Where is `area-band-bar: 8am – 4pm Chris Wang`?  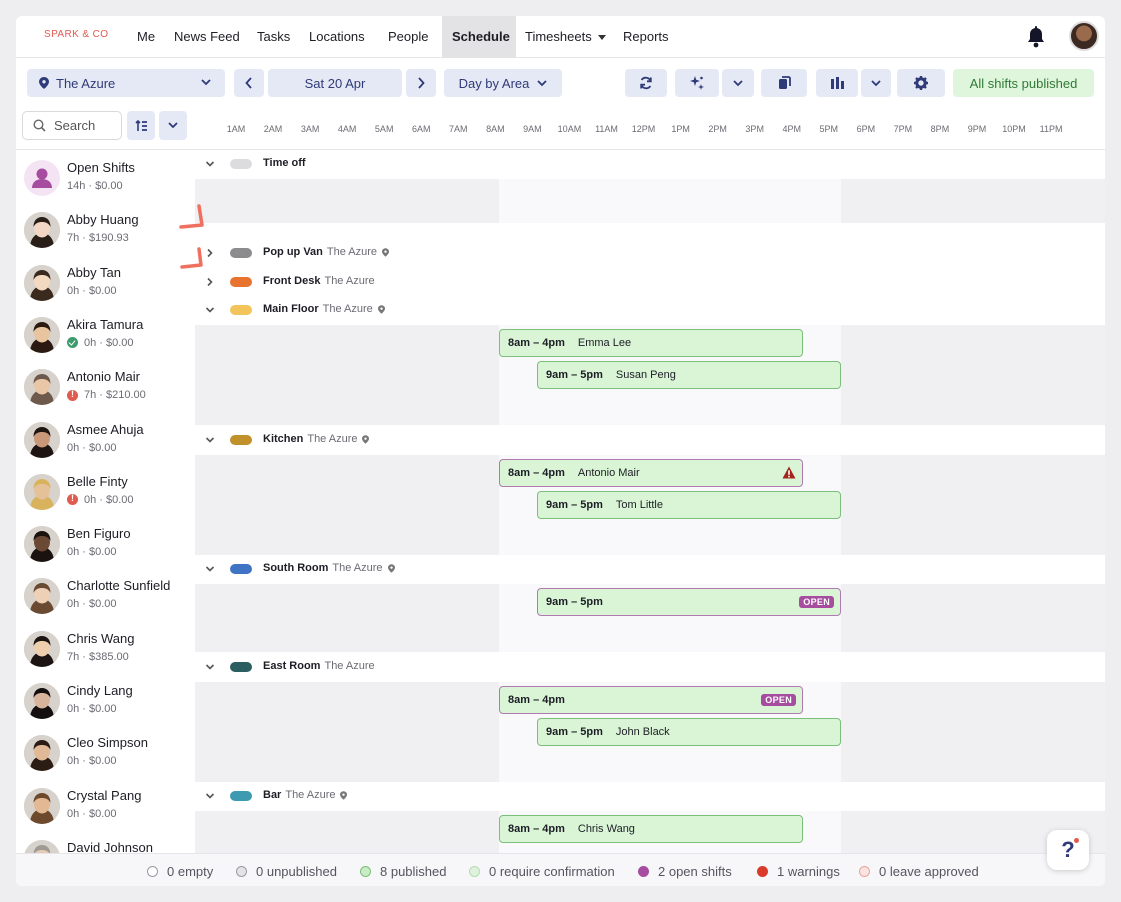 area-band-bar: 8am – 4pm Chris Wang is located at coordinates (650, 832).